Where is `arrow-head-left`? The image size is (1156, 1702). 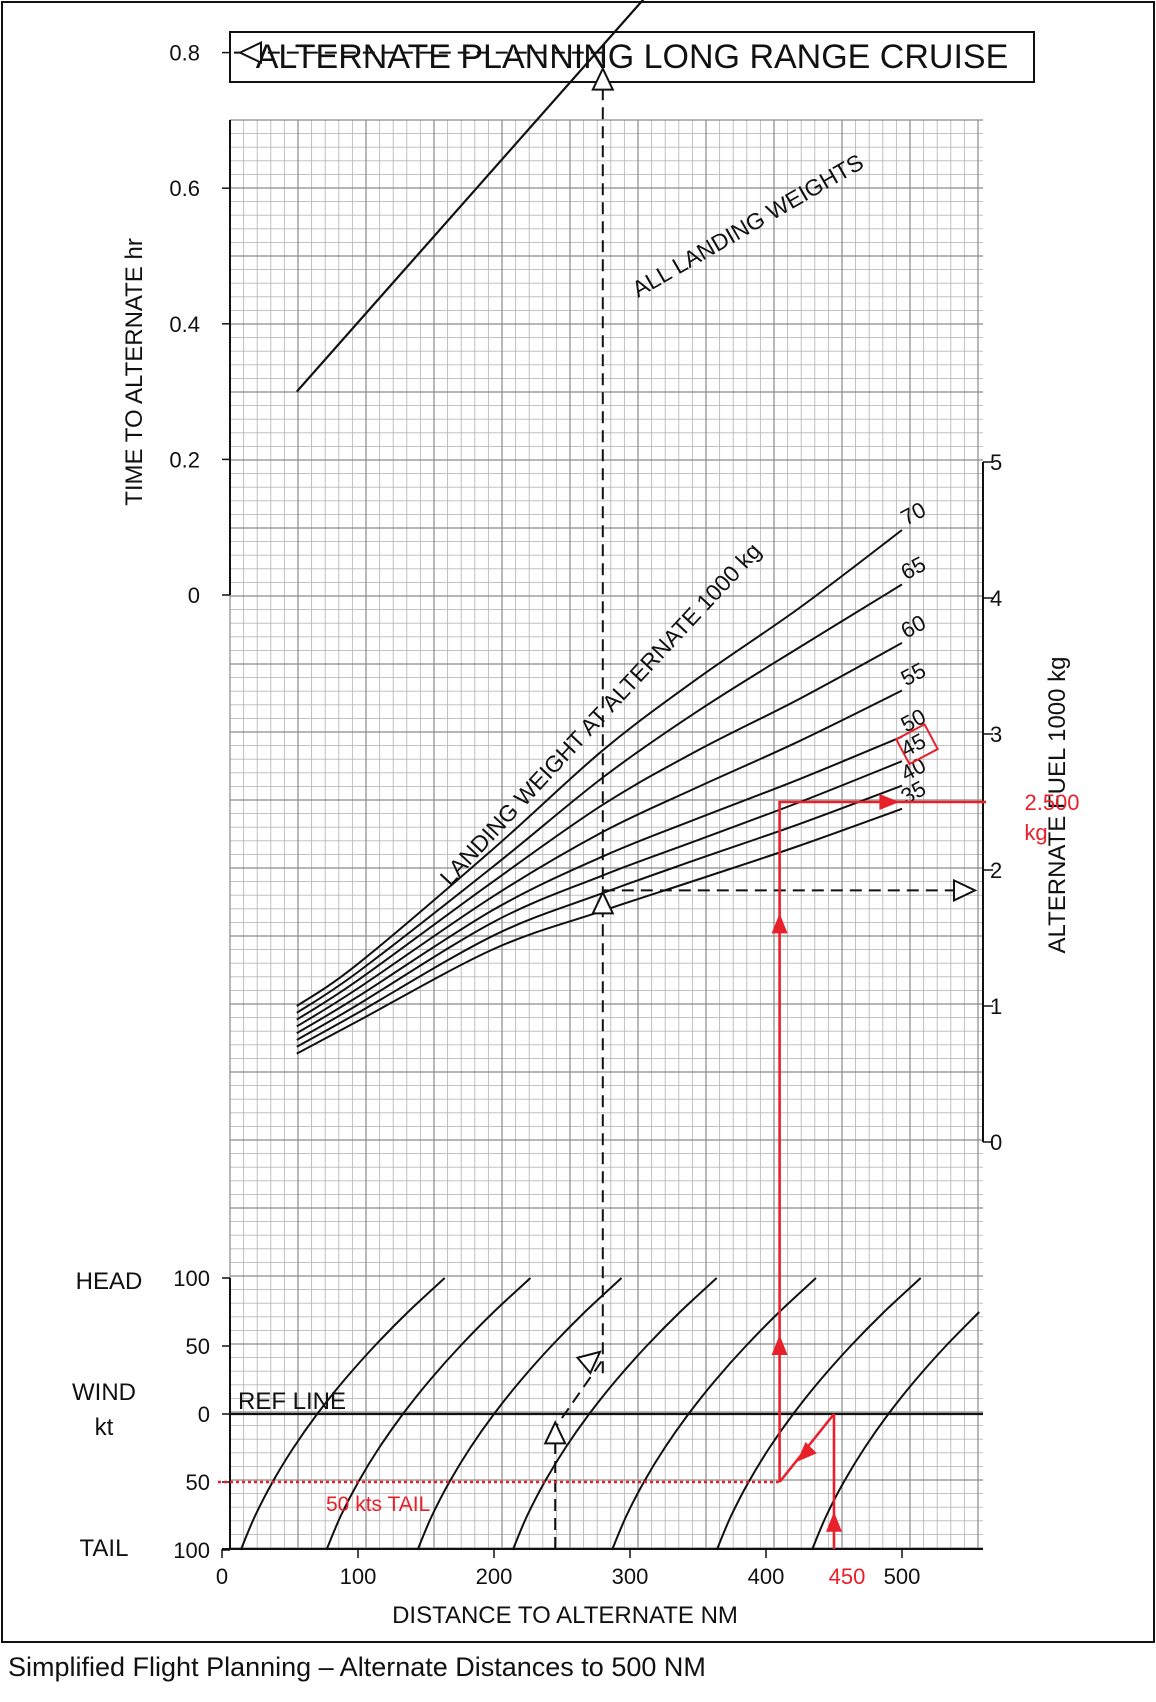
arrow-head-left is located at coordinates (249, 53).